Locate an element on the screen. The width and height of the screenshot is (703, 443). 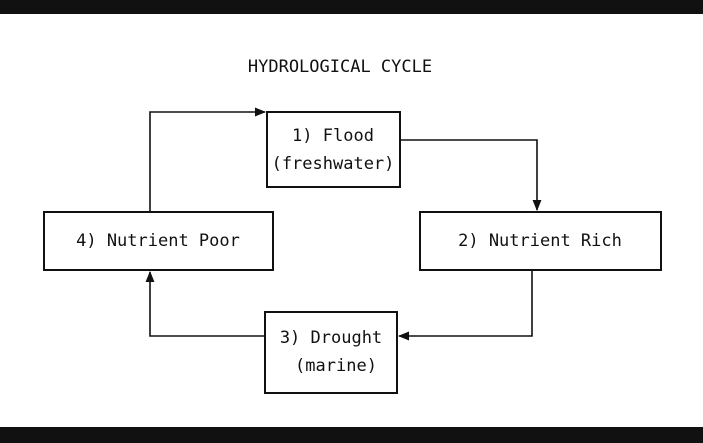
node-label: 2) Nutrient Rich is located at coordinates (540, 241).